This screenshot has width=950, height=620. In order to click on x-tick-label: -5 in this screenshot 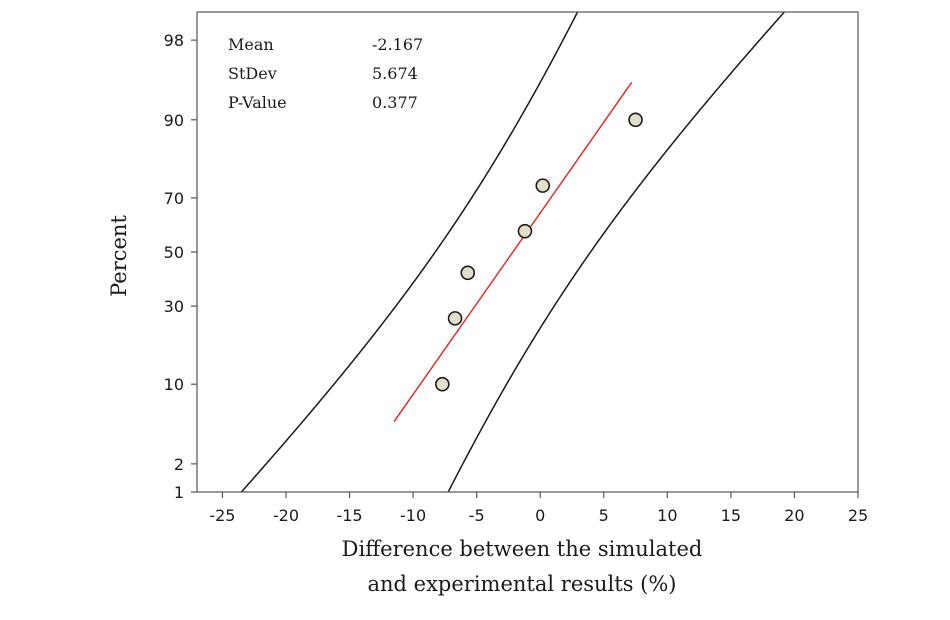, I will do `click(477, 515)`.